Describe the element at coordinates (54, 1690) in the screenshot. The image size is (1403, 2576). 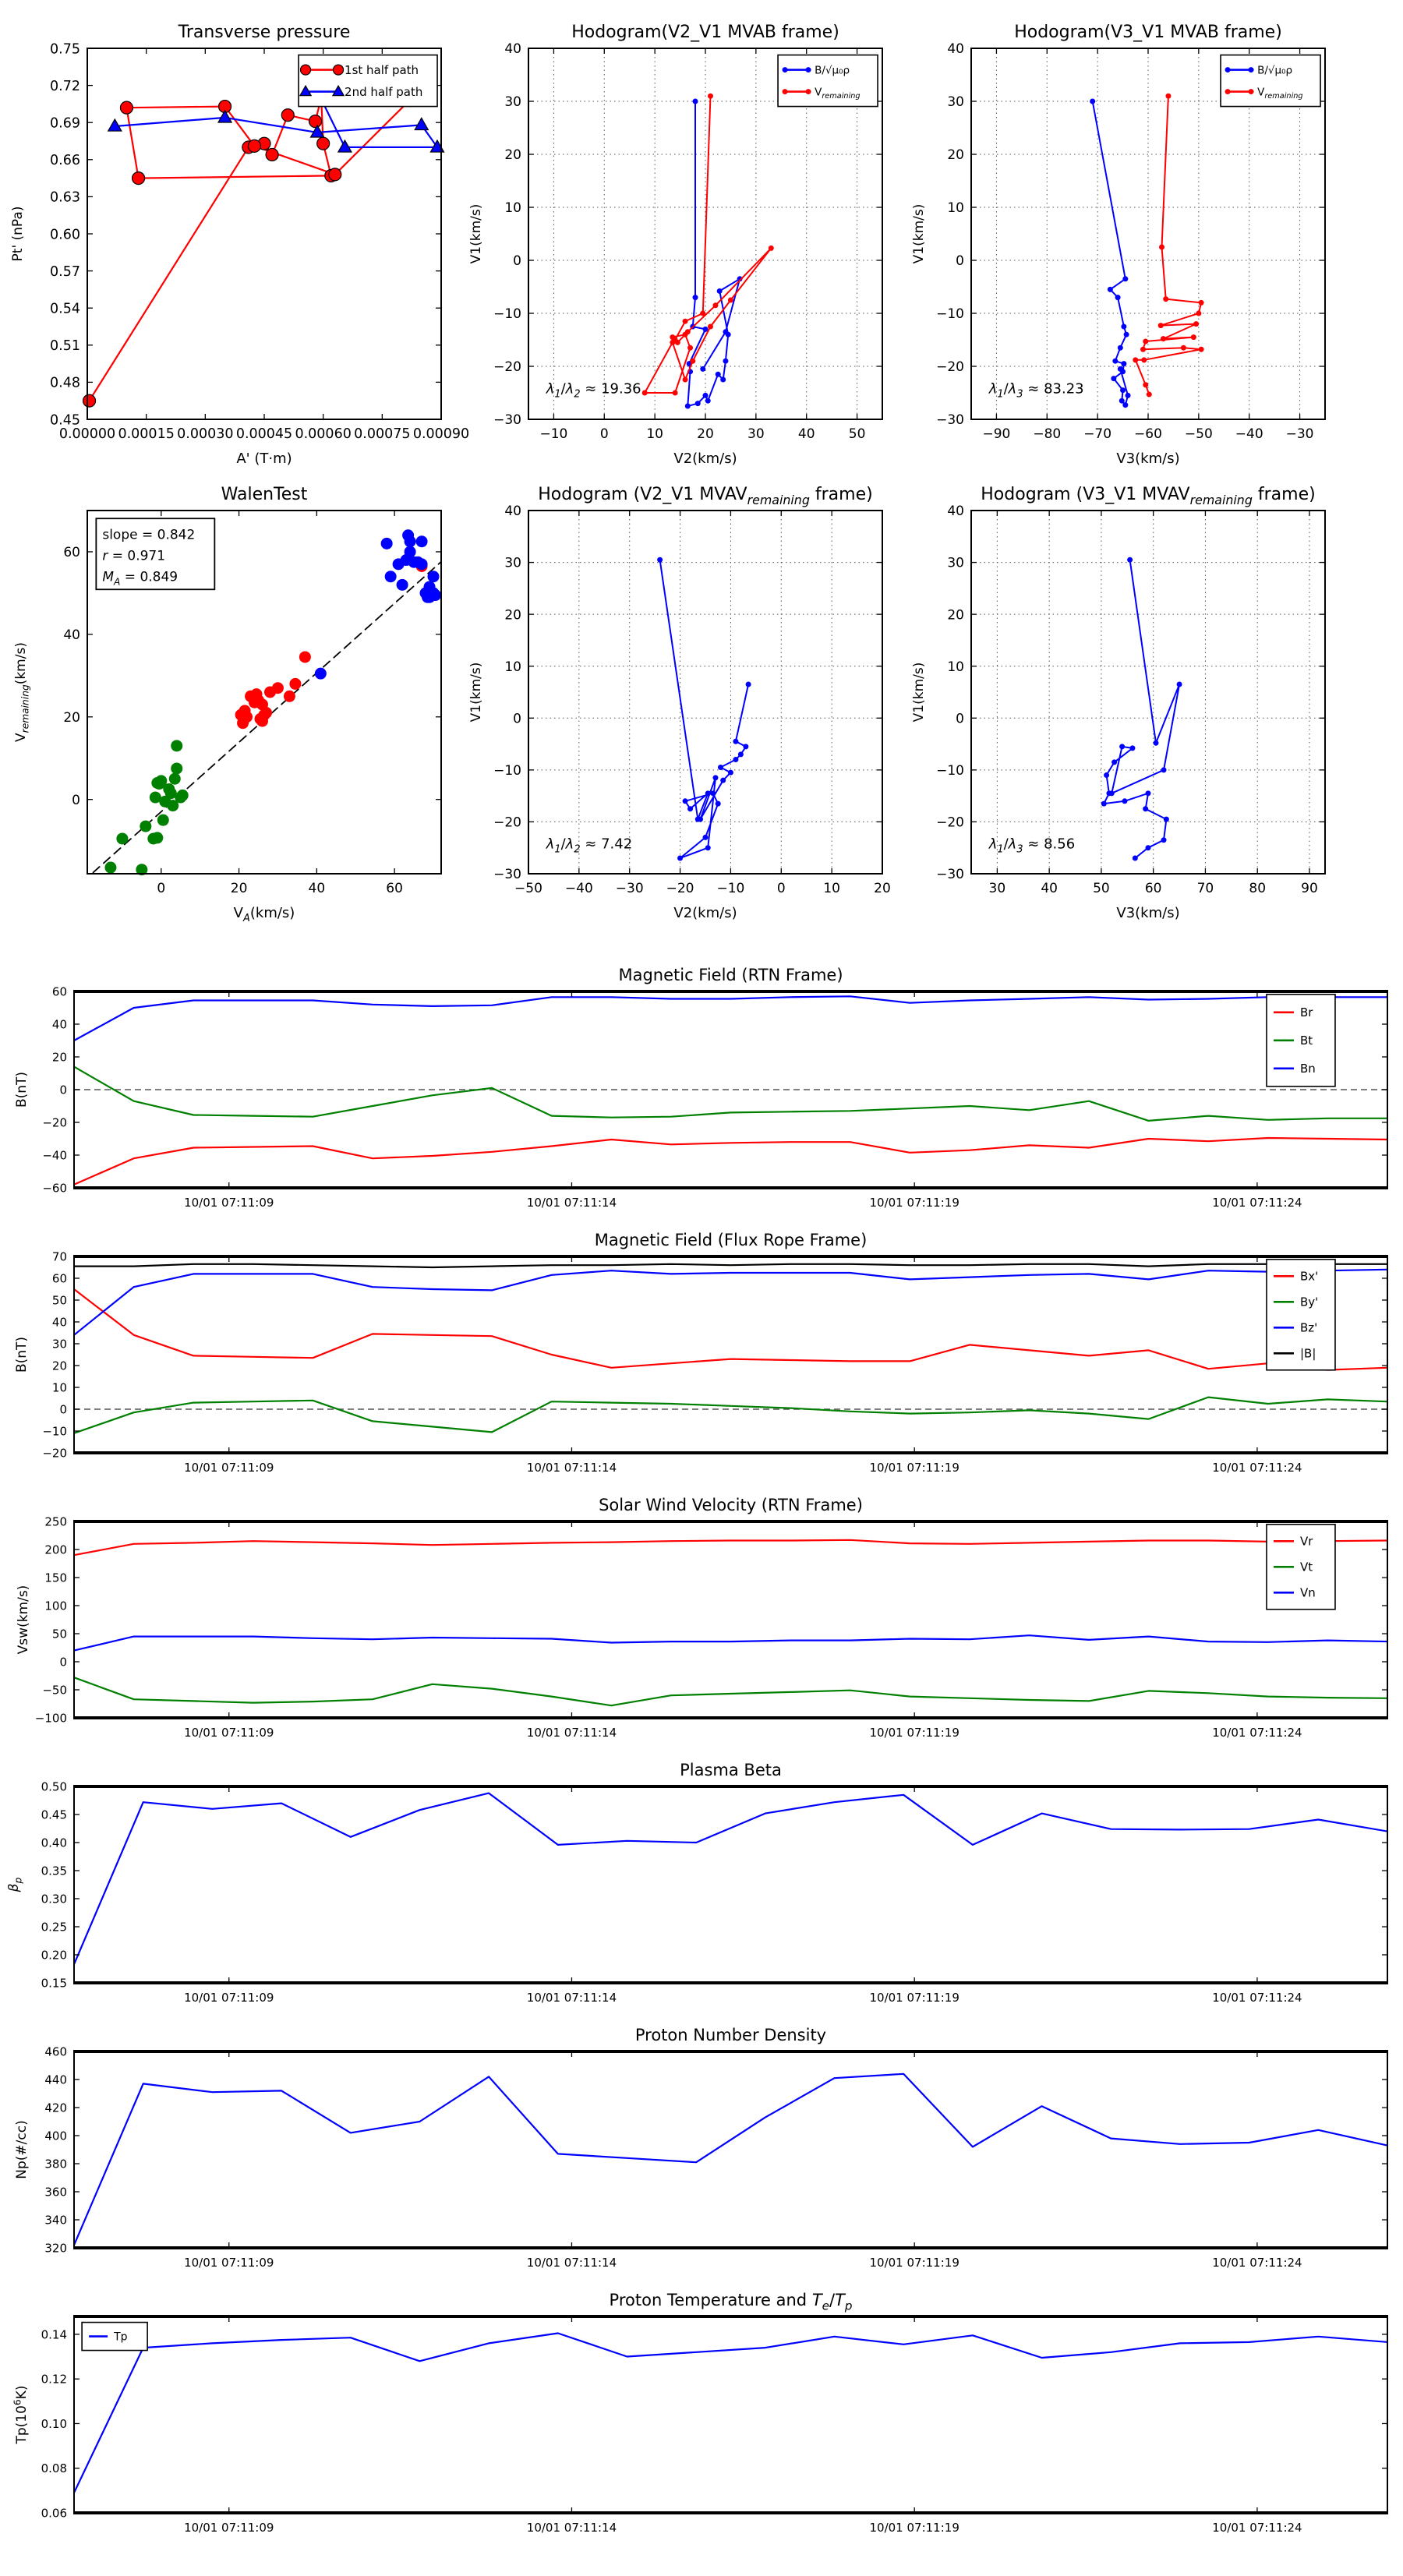
I see `y-tick-label: −50` at that location.